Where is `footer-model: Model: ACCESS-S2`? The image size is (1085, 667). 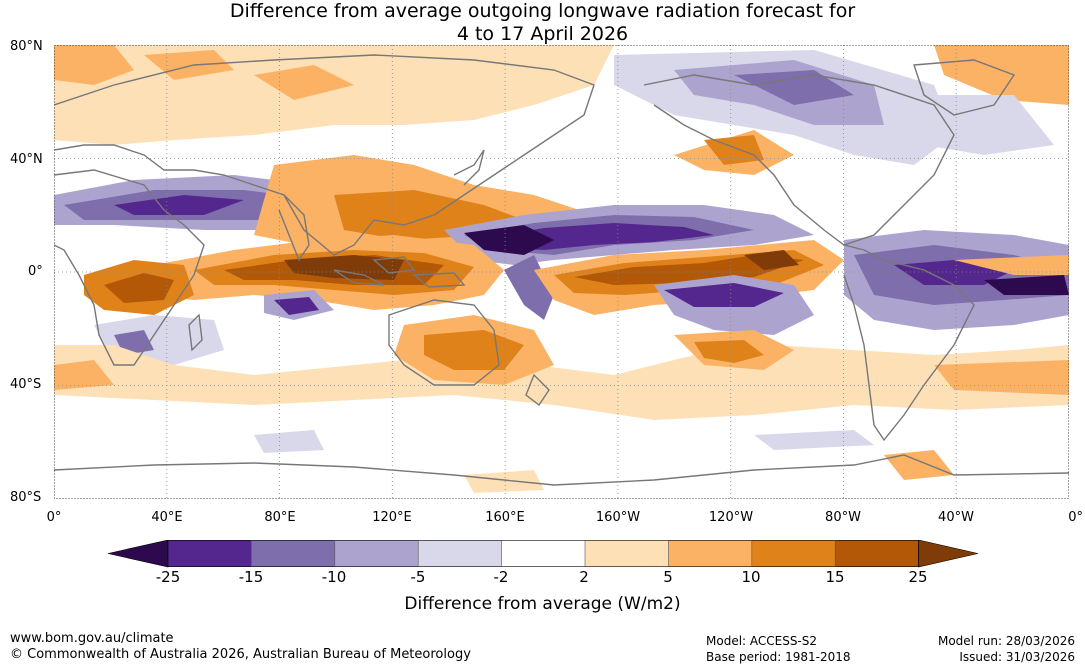
footer-model: Model: ACCESS-S2 is located at coordinates (762, 641).